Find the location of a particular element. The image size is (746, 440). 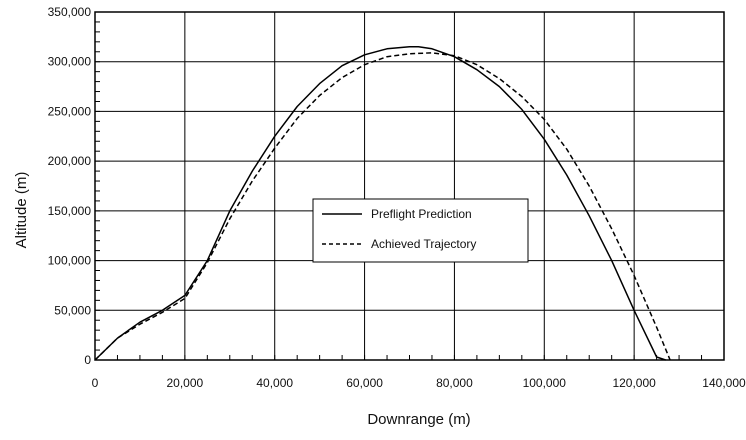

y-tick-label: 300,000 is located at coordinates (70, 62).